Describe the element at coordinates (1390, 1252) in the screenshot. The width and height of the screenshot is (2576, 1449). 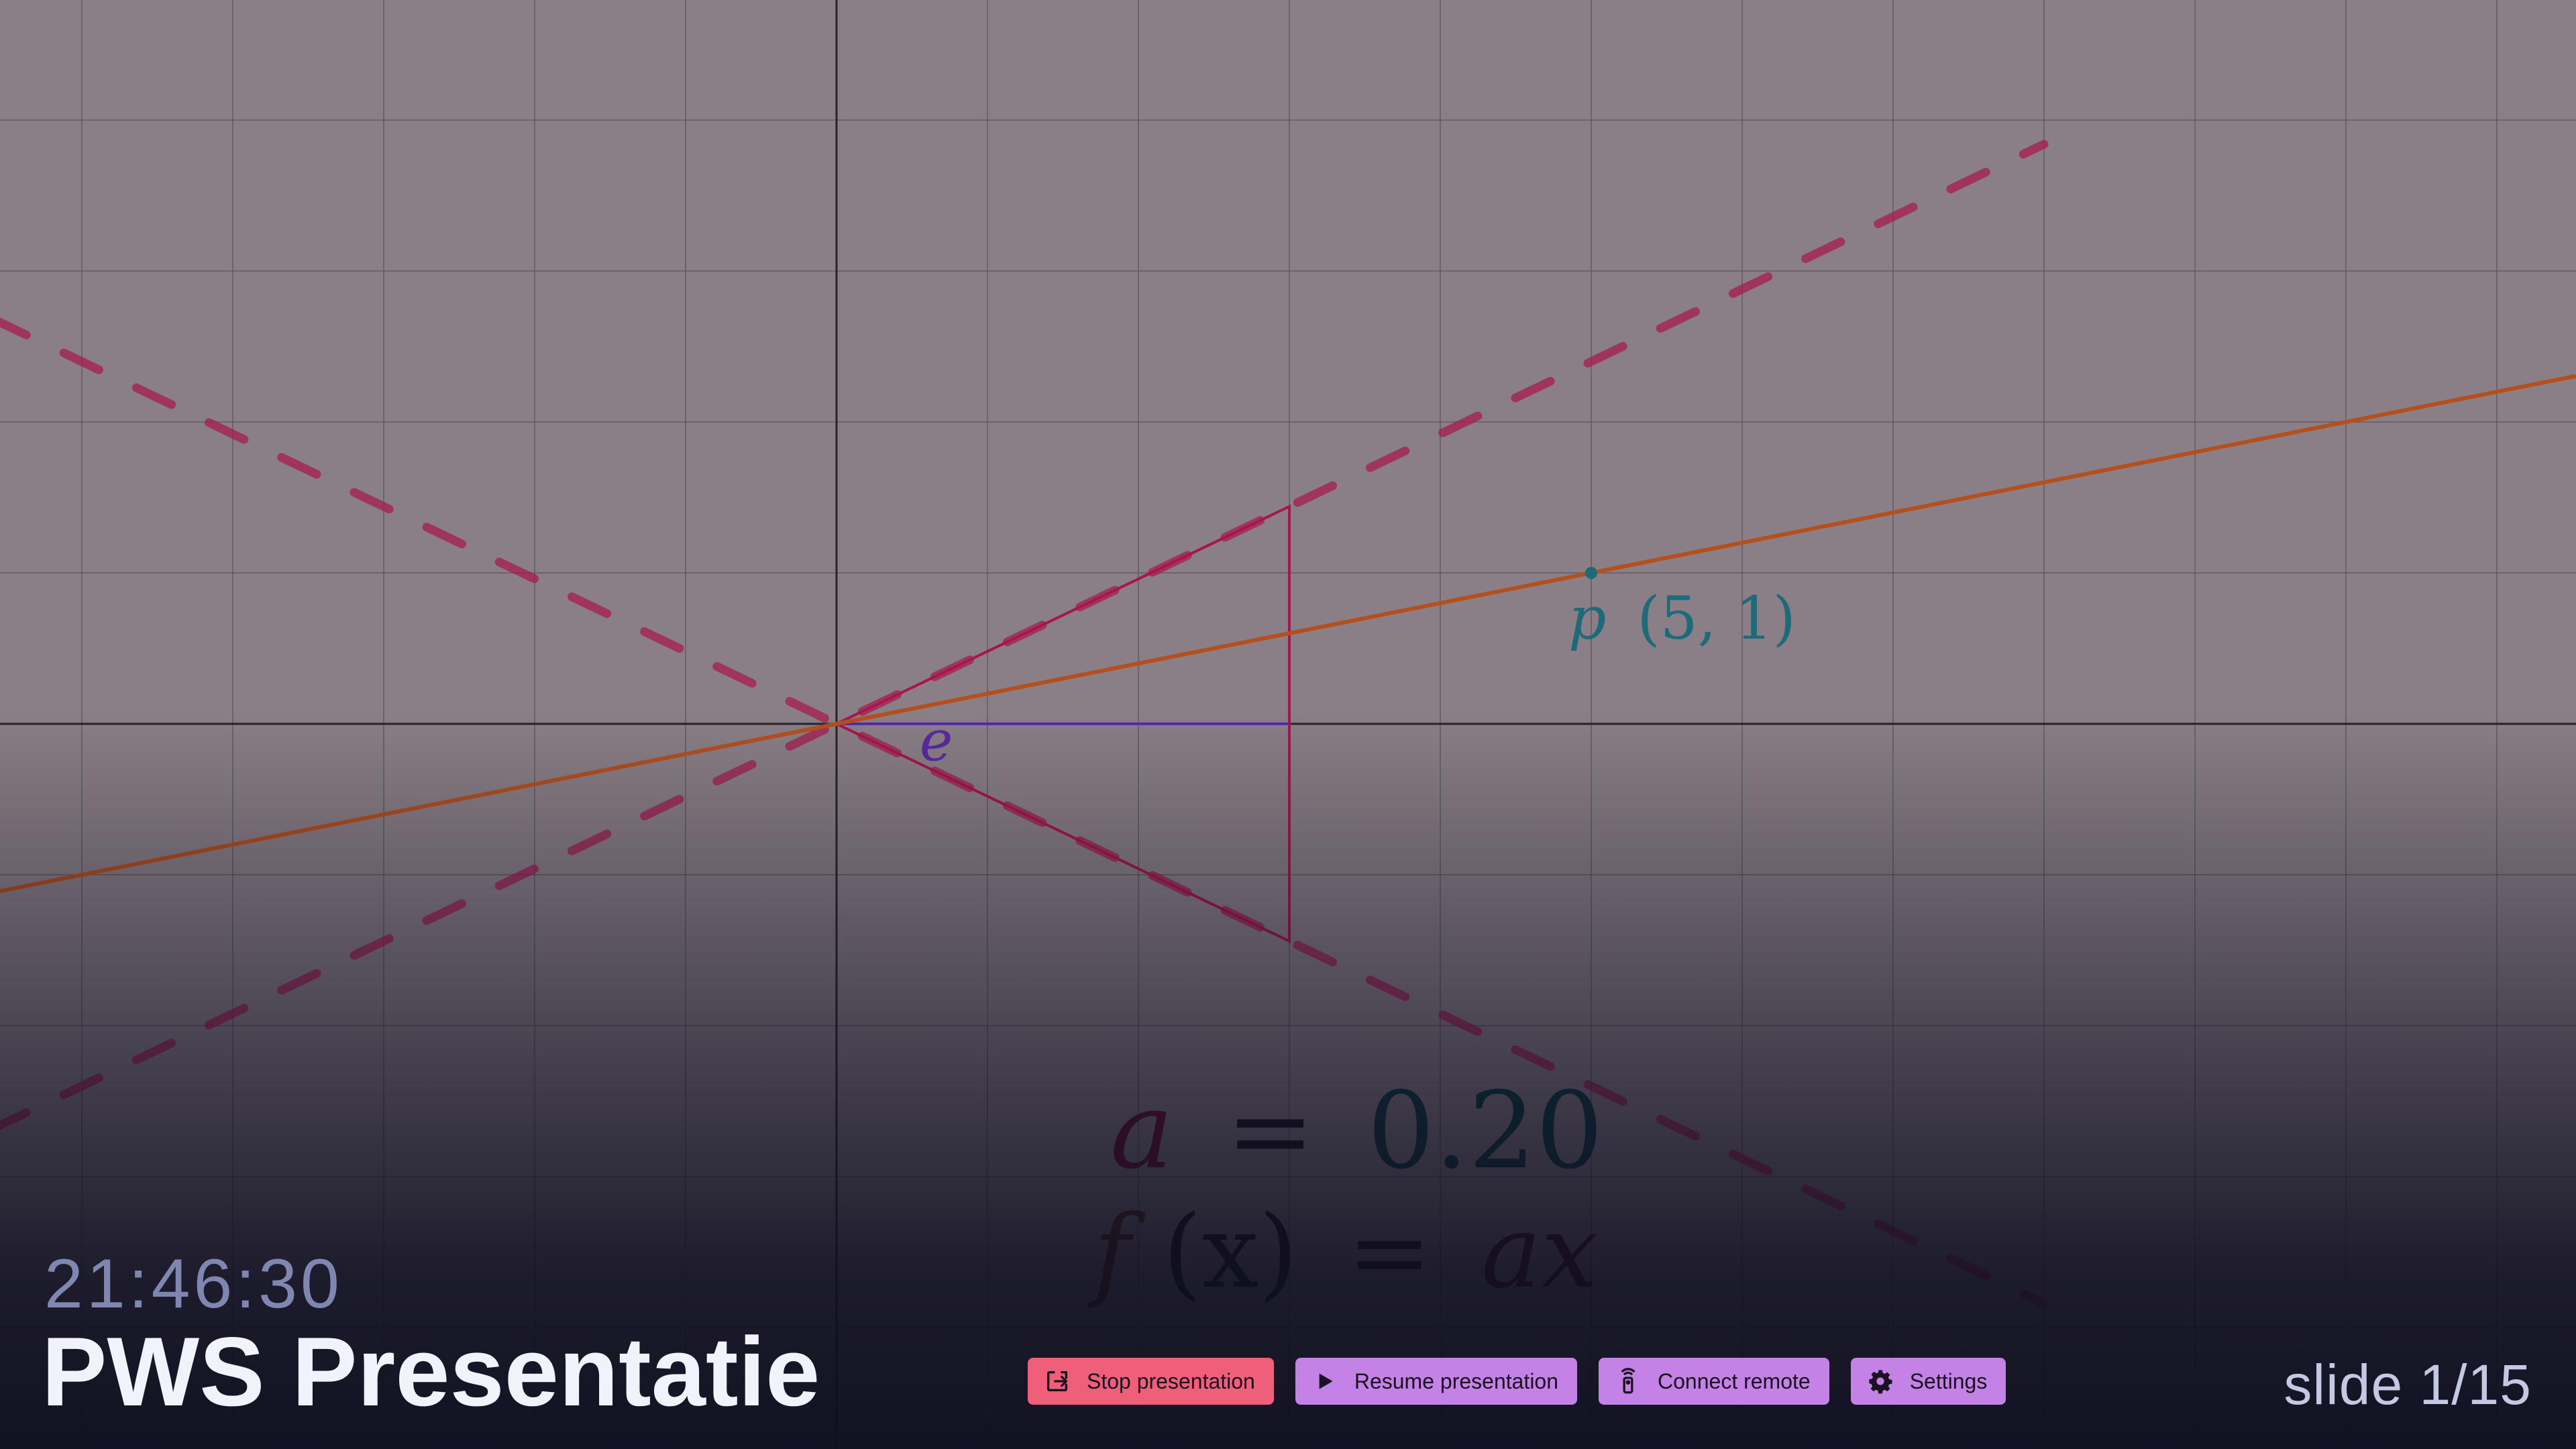
I see `formula-f-equals: =` at that location.